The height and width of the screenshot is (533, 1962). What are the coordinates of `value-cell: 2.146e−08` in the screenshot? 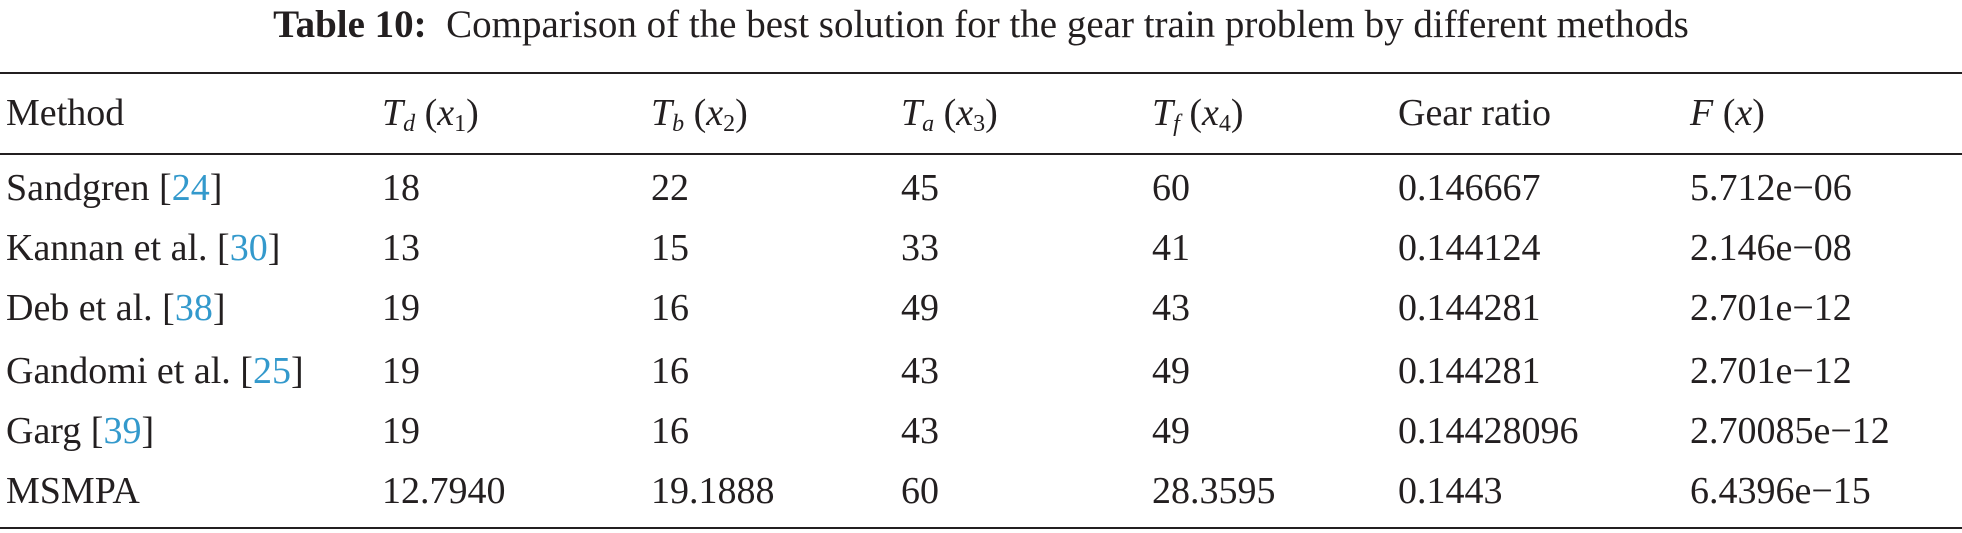 It's located at (1771, 248).